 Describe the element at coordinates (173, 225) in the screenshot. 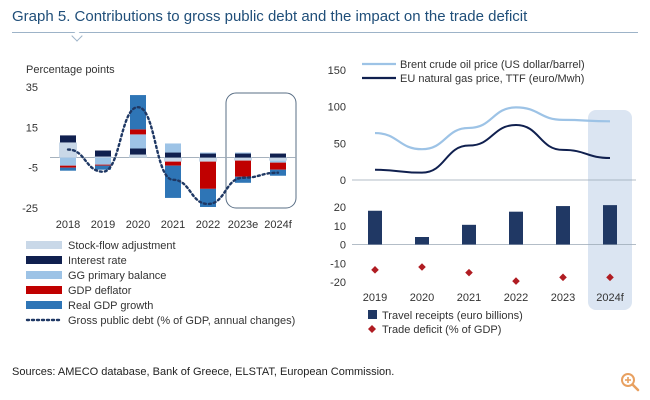

I see `left-x-tick-label: 2021` at that location.